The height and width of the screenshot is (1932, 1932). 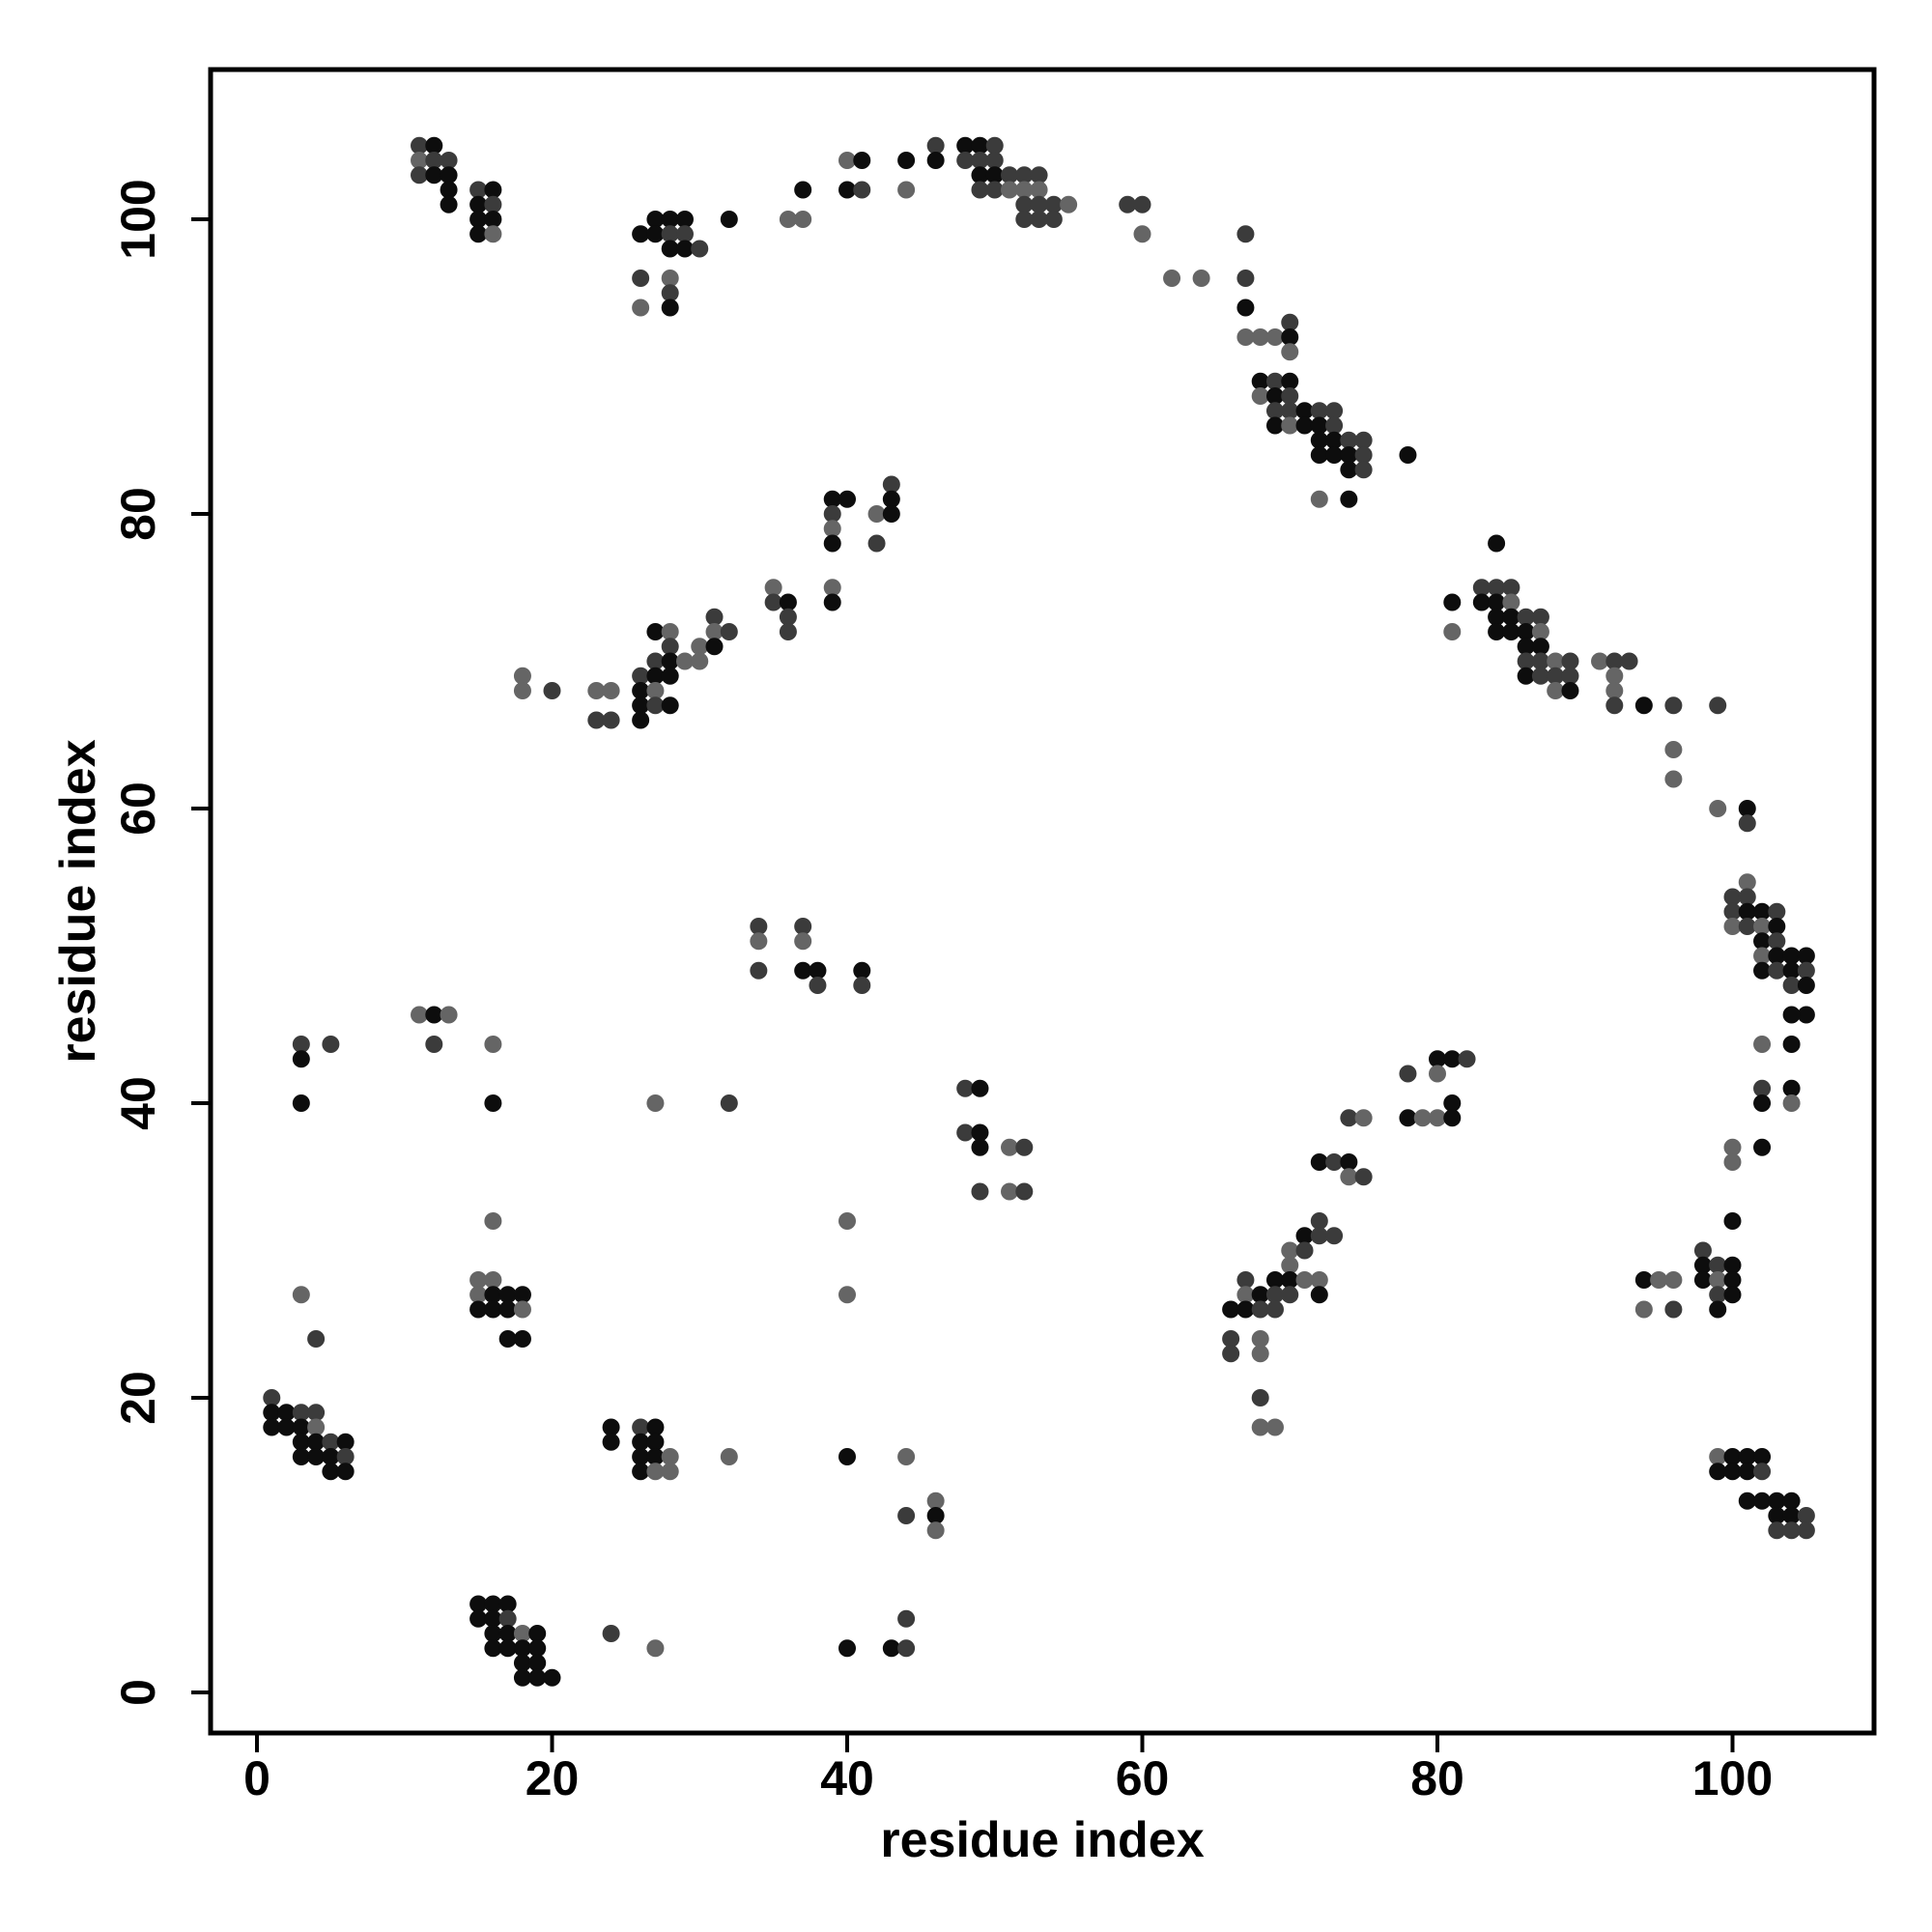 What do you see at coordinates (138, 1103) in the screenshot?
I see `y-tick-label: 40` at bounding box center [138, 1103].